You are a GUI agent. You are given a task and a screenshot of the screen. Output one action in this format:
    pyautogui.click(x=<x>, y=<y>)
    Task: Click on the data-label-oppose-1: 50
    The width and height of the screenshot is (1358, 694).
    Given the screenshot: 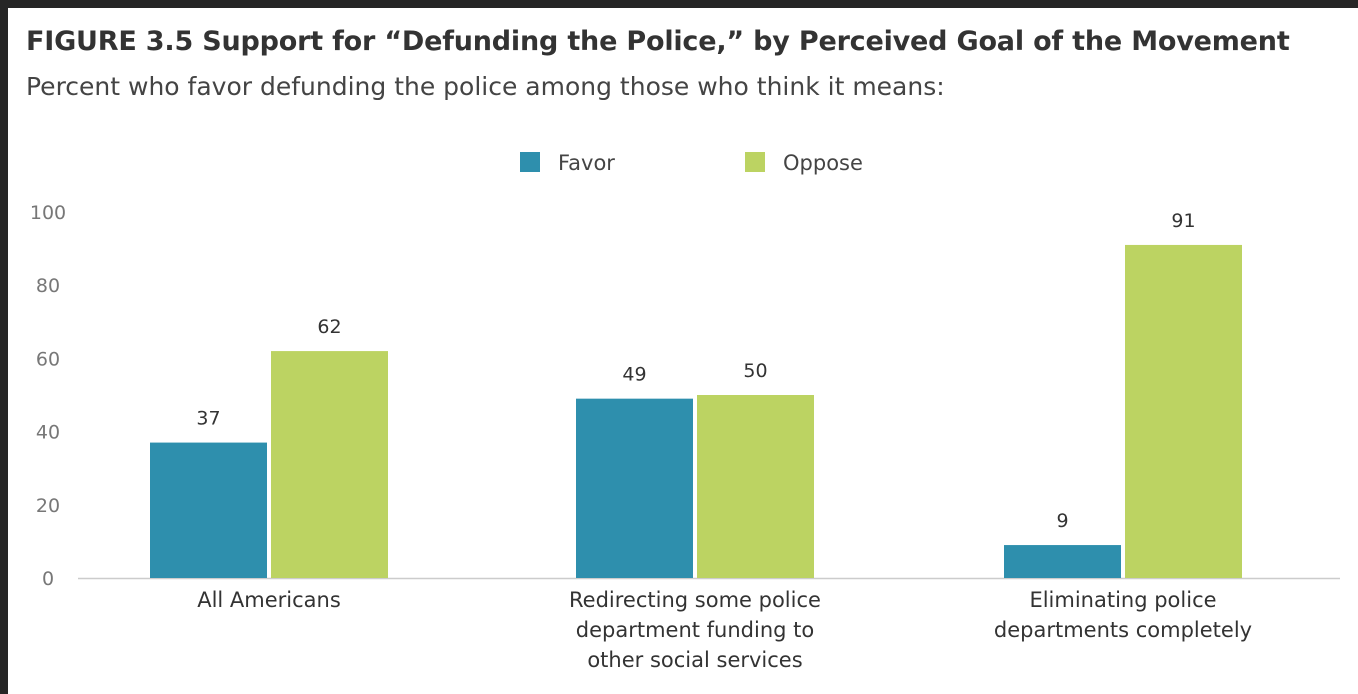 What is the action you would take?
    pyautogui.click(x=755, y=371)
    